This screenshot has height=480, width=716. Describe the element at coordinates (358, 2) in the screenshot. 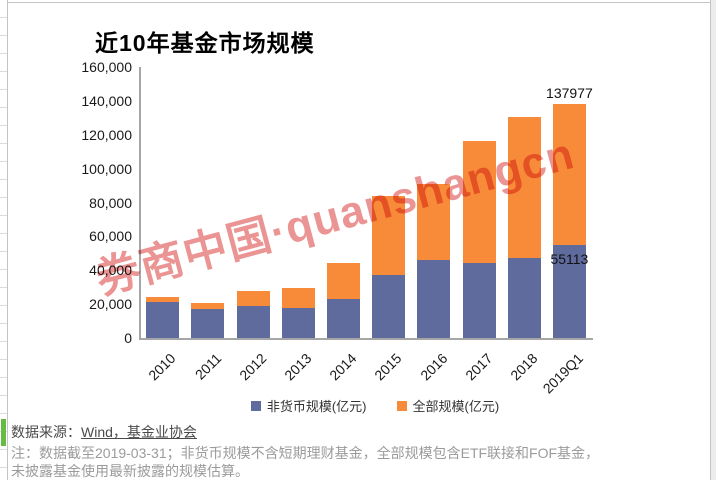

I see `top-border-line` at that location.